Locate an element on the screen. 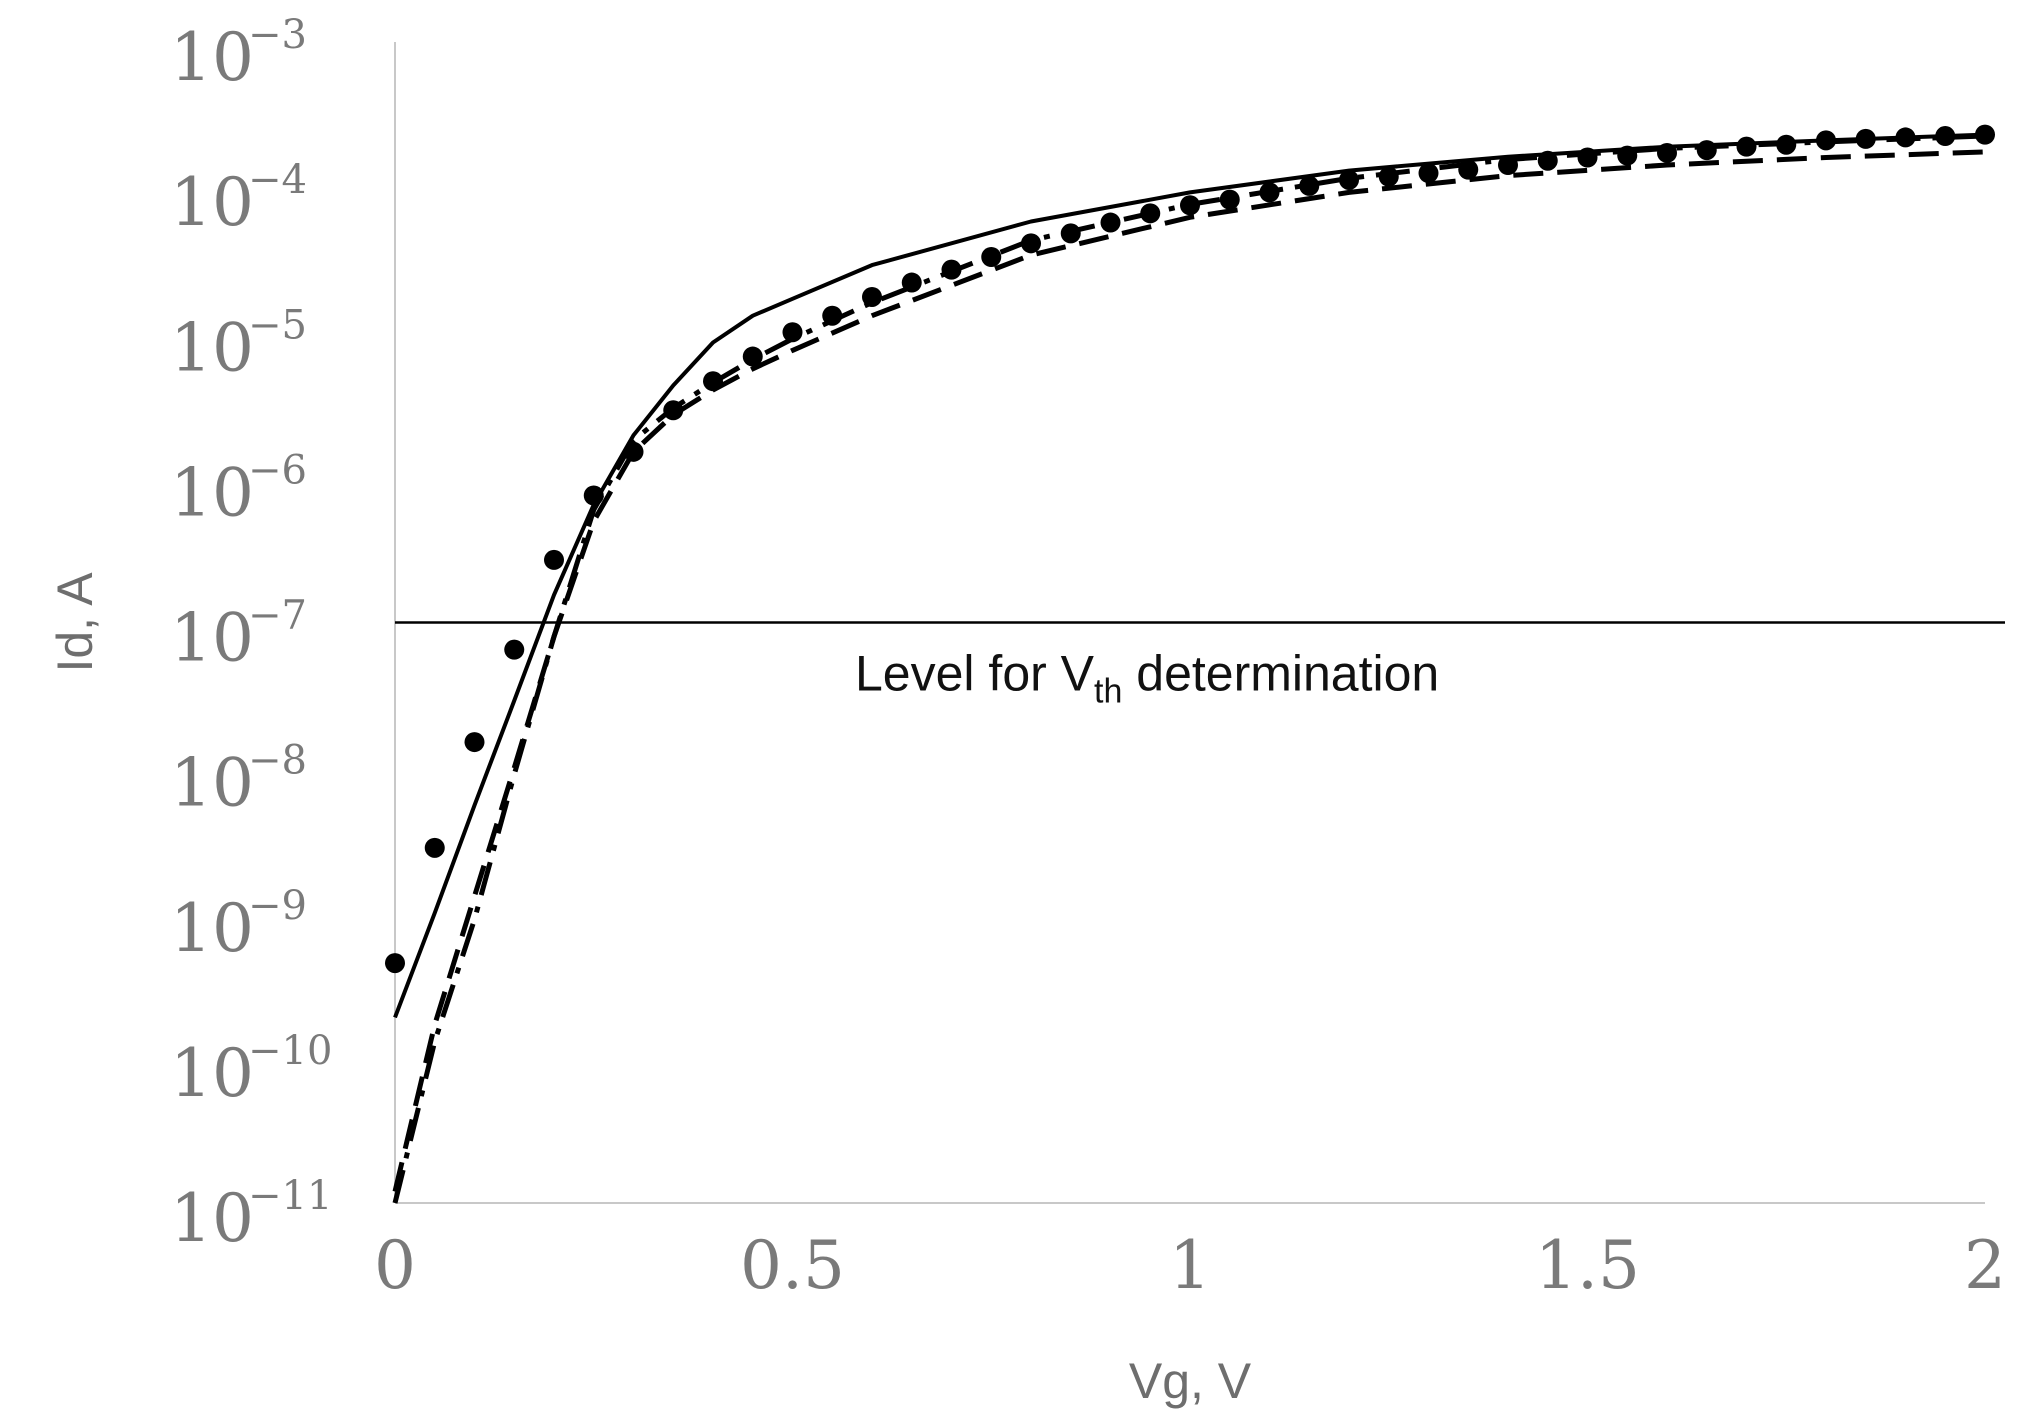 This screenshot has height=1423, width=2041. y-tick-exponent: −8 is located at coordinates (277, 761).